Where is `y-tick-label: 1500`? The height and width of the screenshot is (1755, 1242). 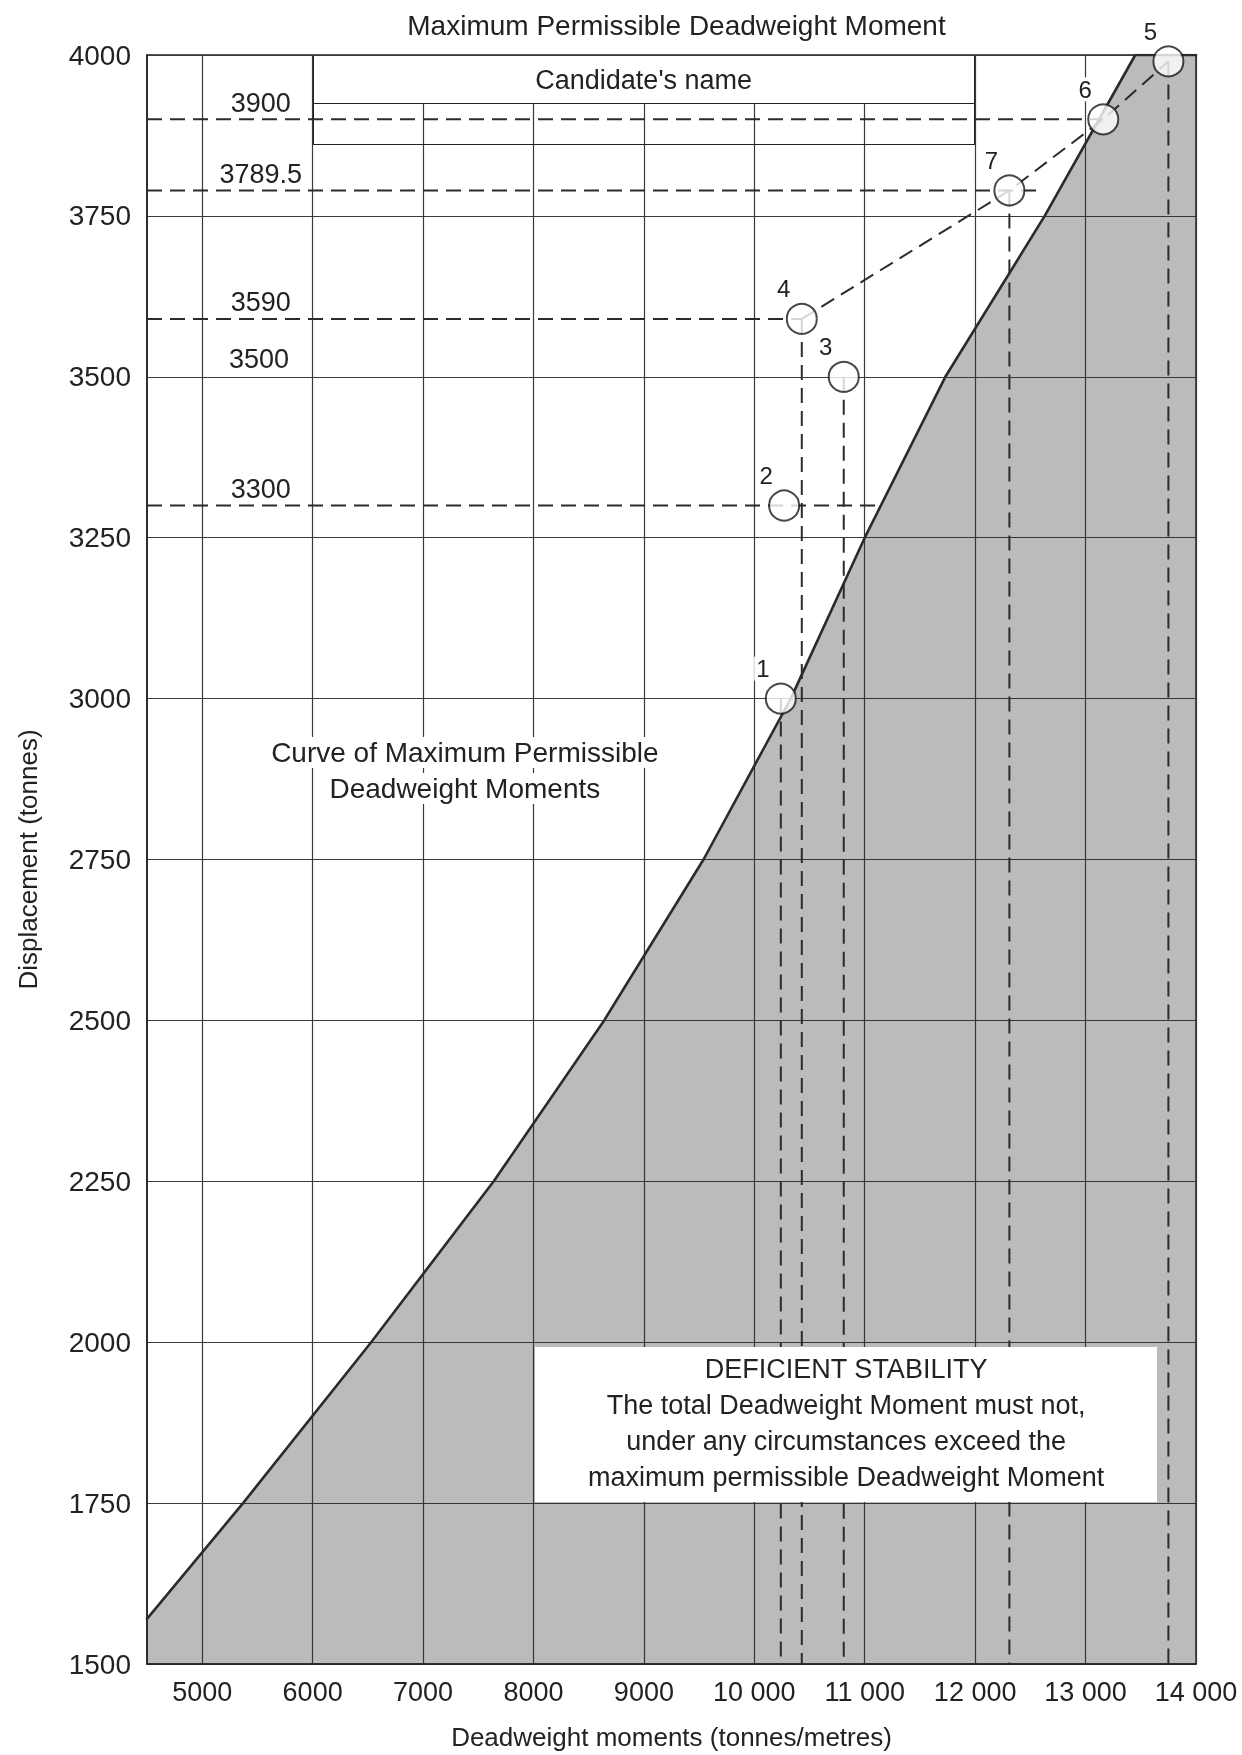
y-tick-label: 1500 is located at coordinates (99, 1664).